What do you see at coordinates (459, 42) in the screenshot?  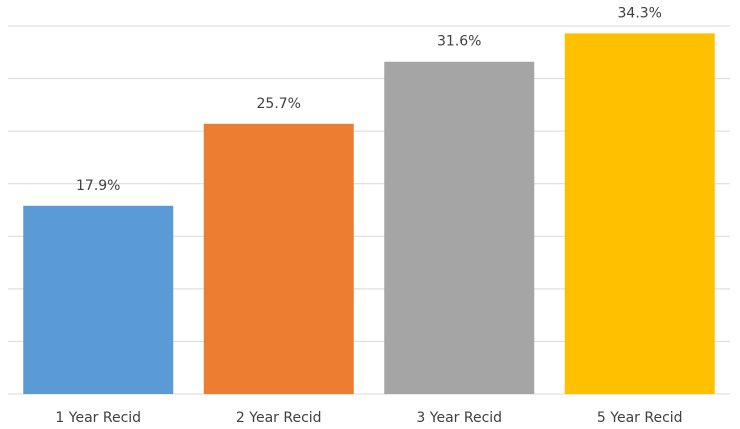 I see `data-label: 31.6%` at bounding box center [459, 42].